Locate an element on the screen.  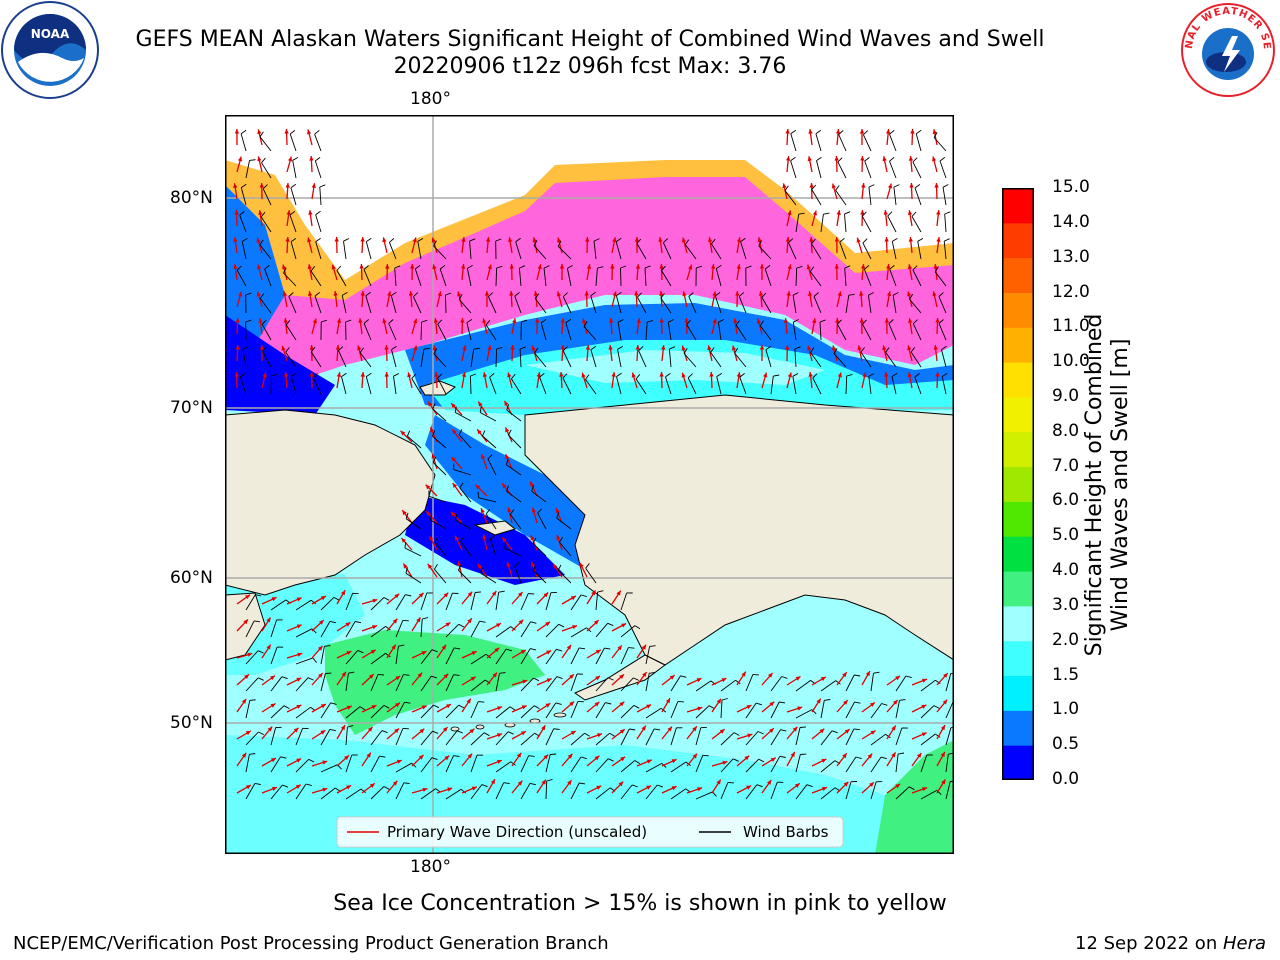
footer-date: 12 Sep 2022 on Hera is located at coordinates (1170, 943).